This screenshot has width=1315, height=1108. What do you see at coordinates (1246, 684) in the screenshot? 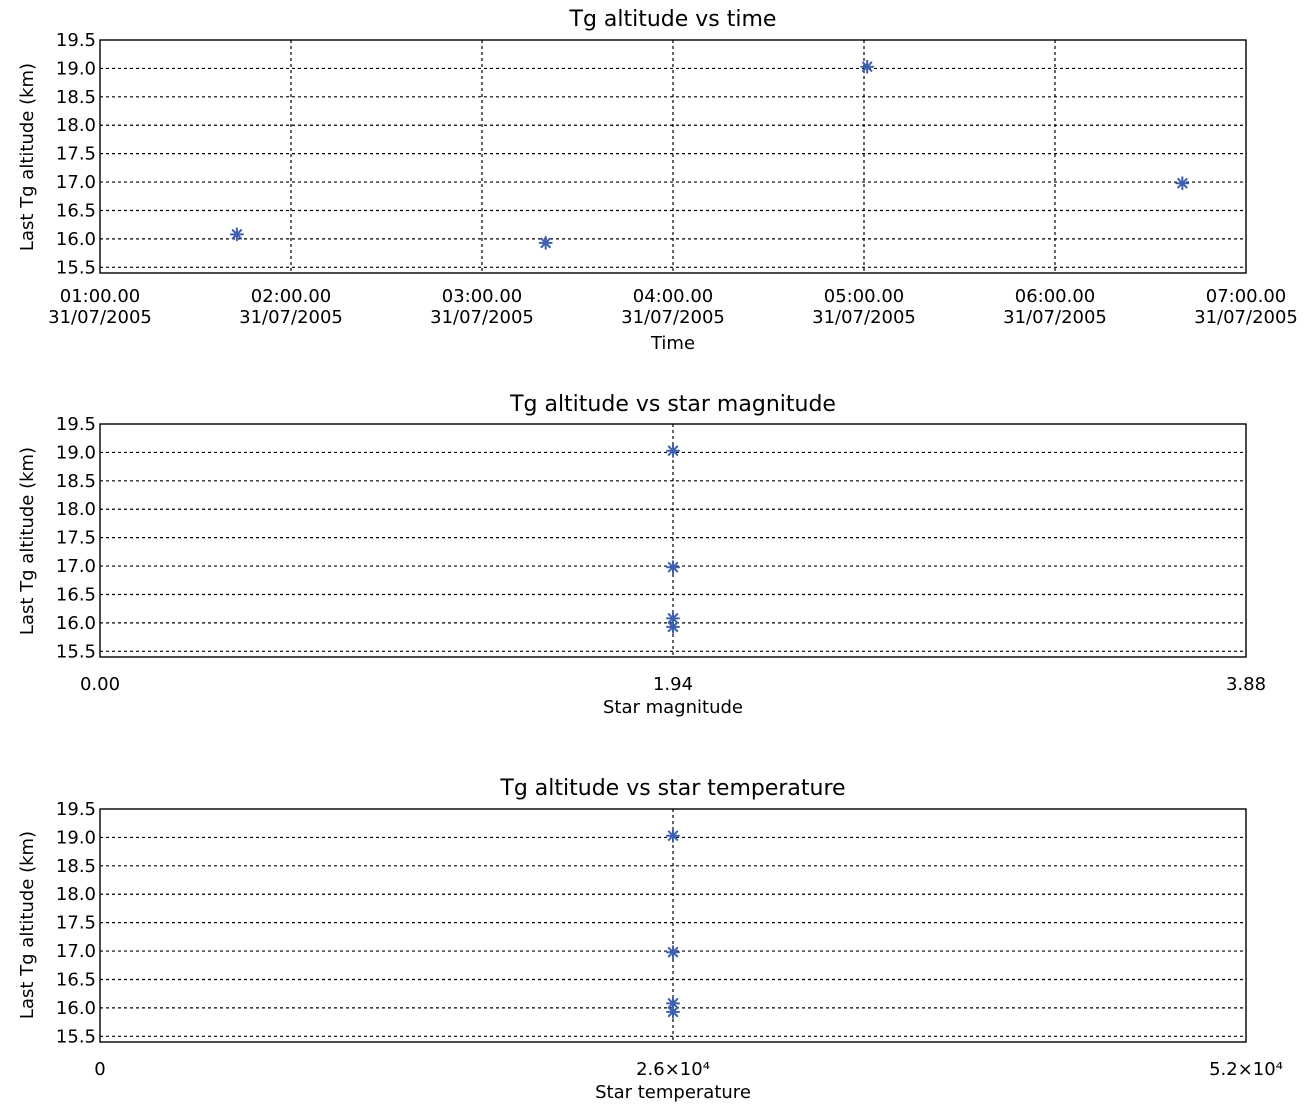
I see `x-tick-label: 3.88` at bounding box center [1246, 684].